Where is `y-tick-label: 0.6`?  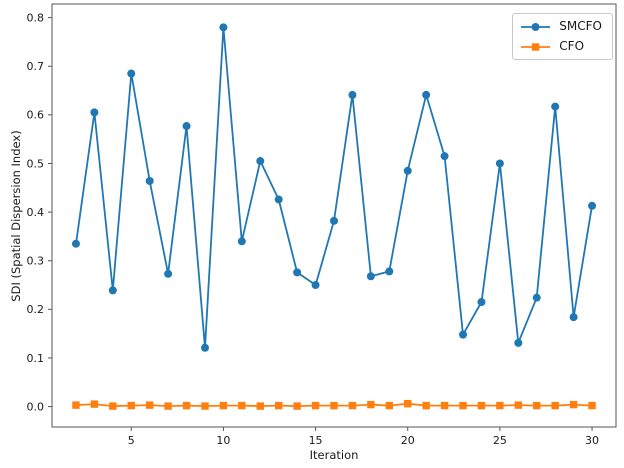
y-tick-label: 0.6 is located at coordinates (36, 115).